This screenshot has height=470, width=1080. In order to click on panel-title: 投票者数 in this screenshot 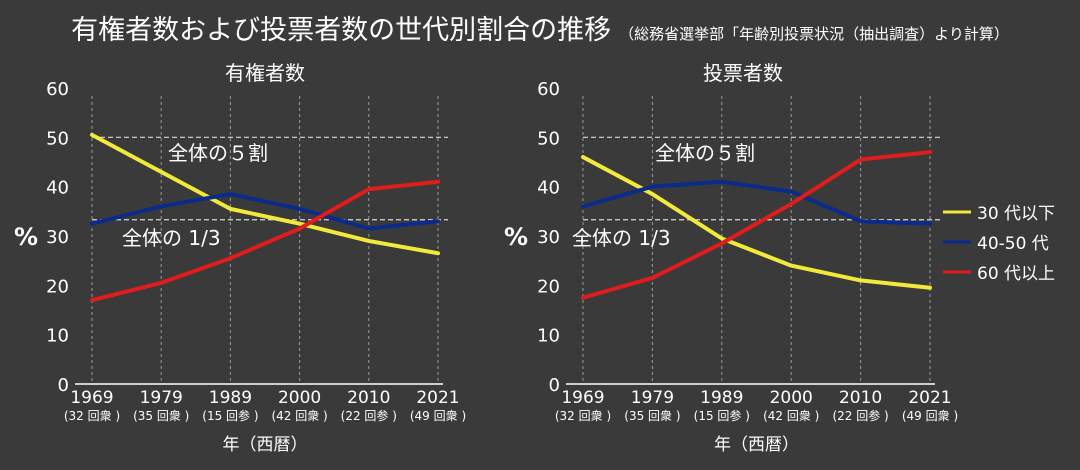, I will do `click(743, 73)`.